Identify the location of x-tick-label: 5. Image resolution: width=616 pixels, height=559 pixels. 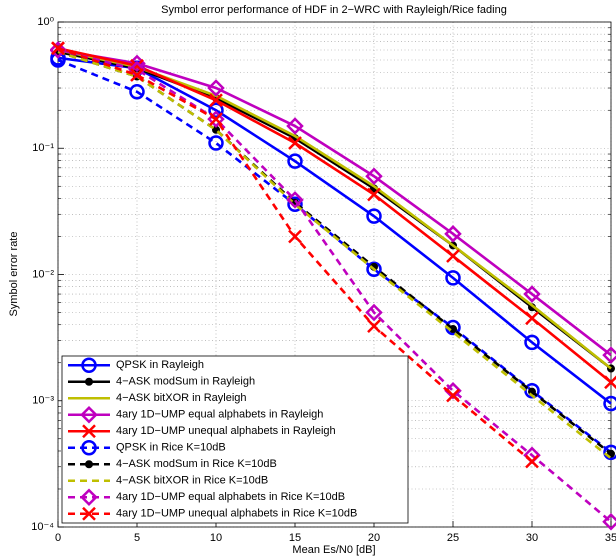
(137, 538).